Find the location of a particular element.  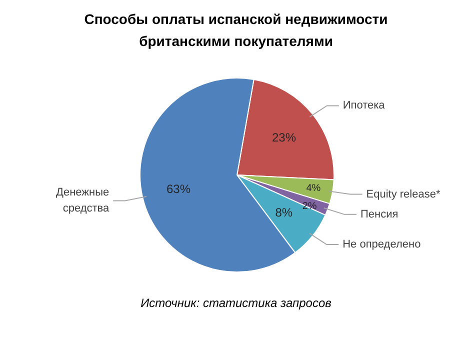

slice-label: Не определено is located at coordinates (381, 244).